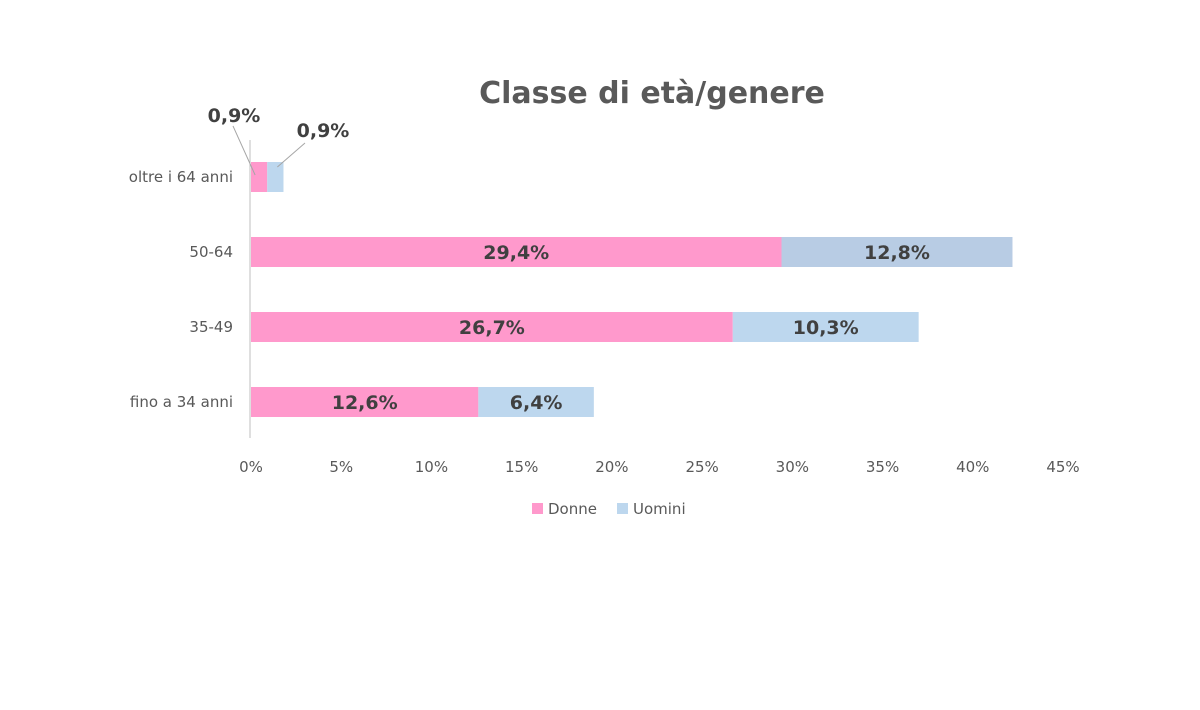 Image resolution: width=1200 pixels, height=710 pixels. I want to click on x-tick-label: 25%, so click(701, 467).